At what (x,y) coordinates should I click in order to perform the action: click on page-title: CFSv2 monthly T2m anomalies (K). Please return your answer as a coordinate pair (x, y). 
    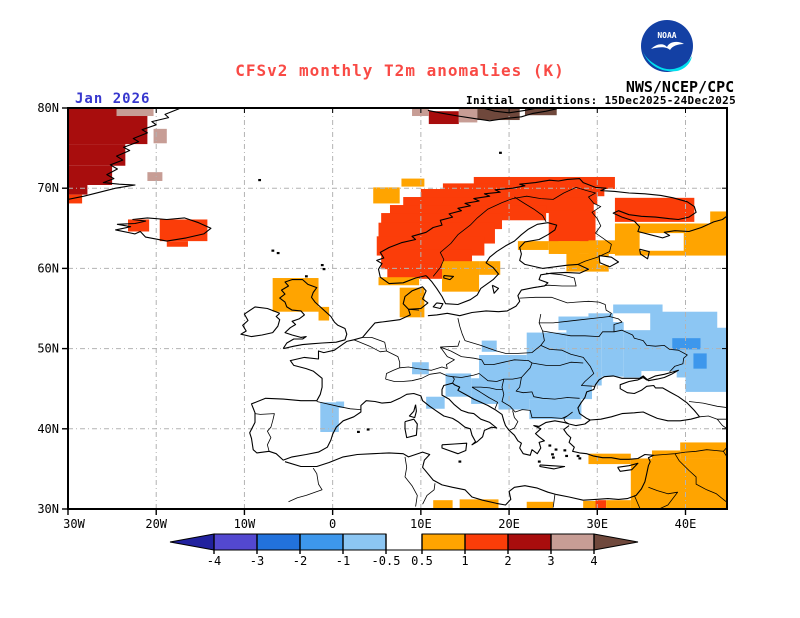
    Looking at the image, I should click on (400, 70).